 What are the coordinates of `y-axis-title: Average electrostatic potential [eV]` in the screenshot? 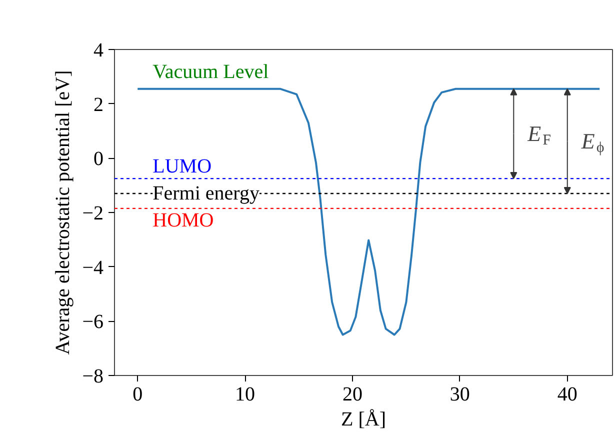 It's located at (63, 212).